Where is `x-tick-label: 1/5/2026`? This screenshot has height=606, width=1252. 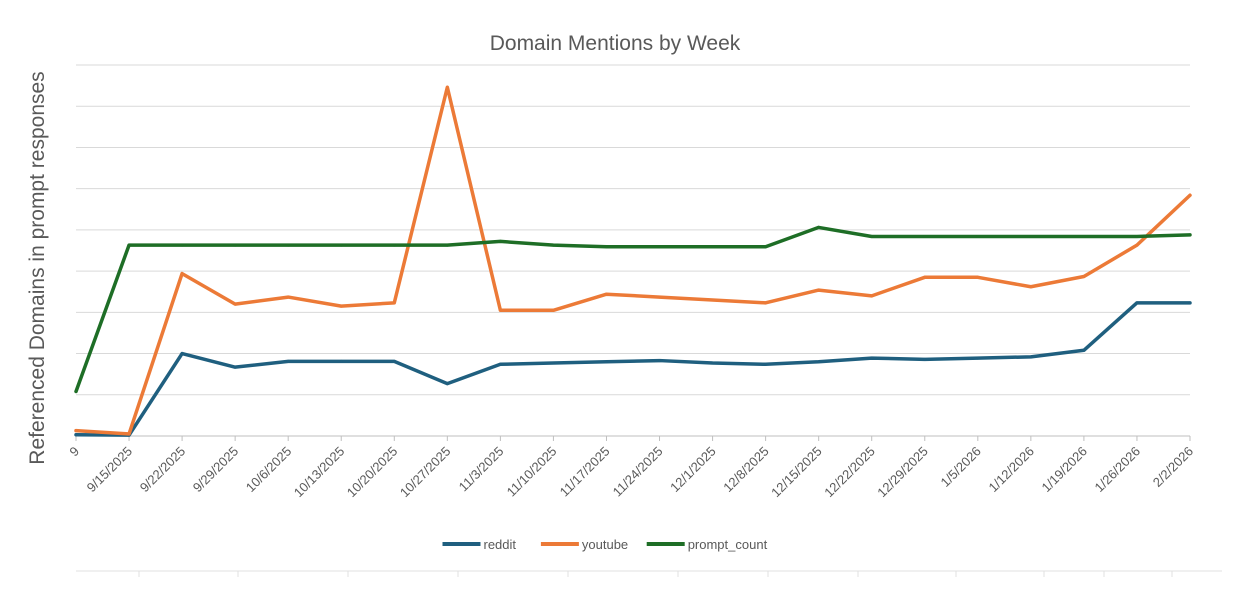
x-tick-label: 1/5/2026 is located at coordinates (961, 467).